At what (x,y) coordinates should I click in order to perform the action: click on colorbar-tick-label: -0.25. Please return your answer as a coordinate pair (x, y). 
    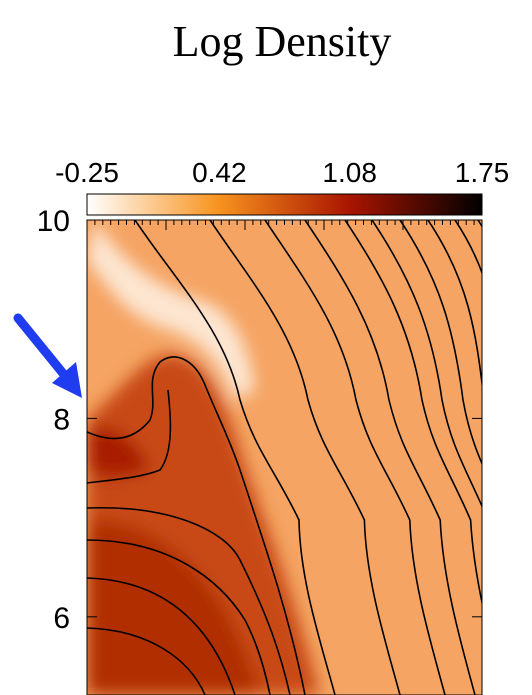
    Looking at the image, I should click on (87, 172).